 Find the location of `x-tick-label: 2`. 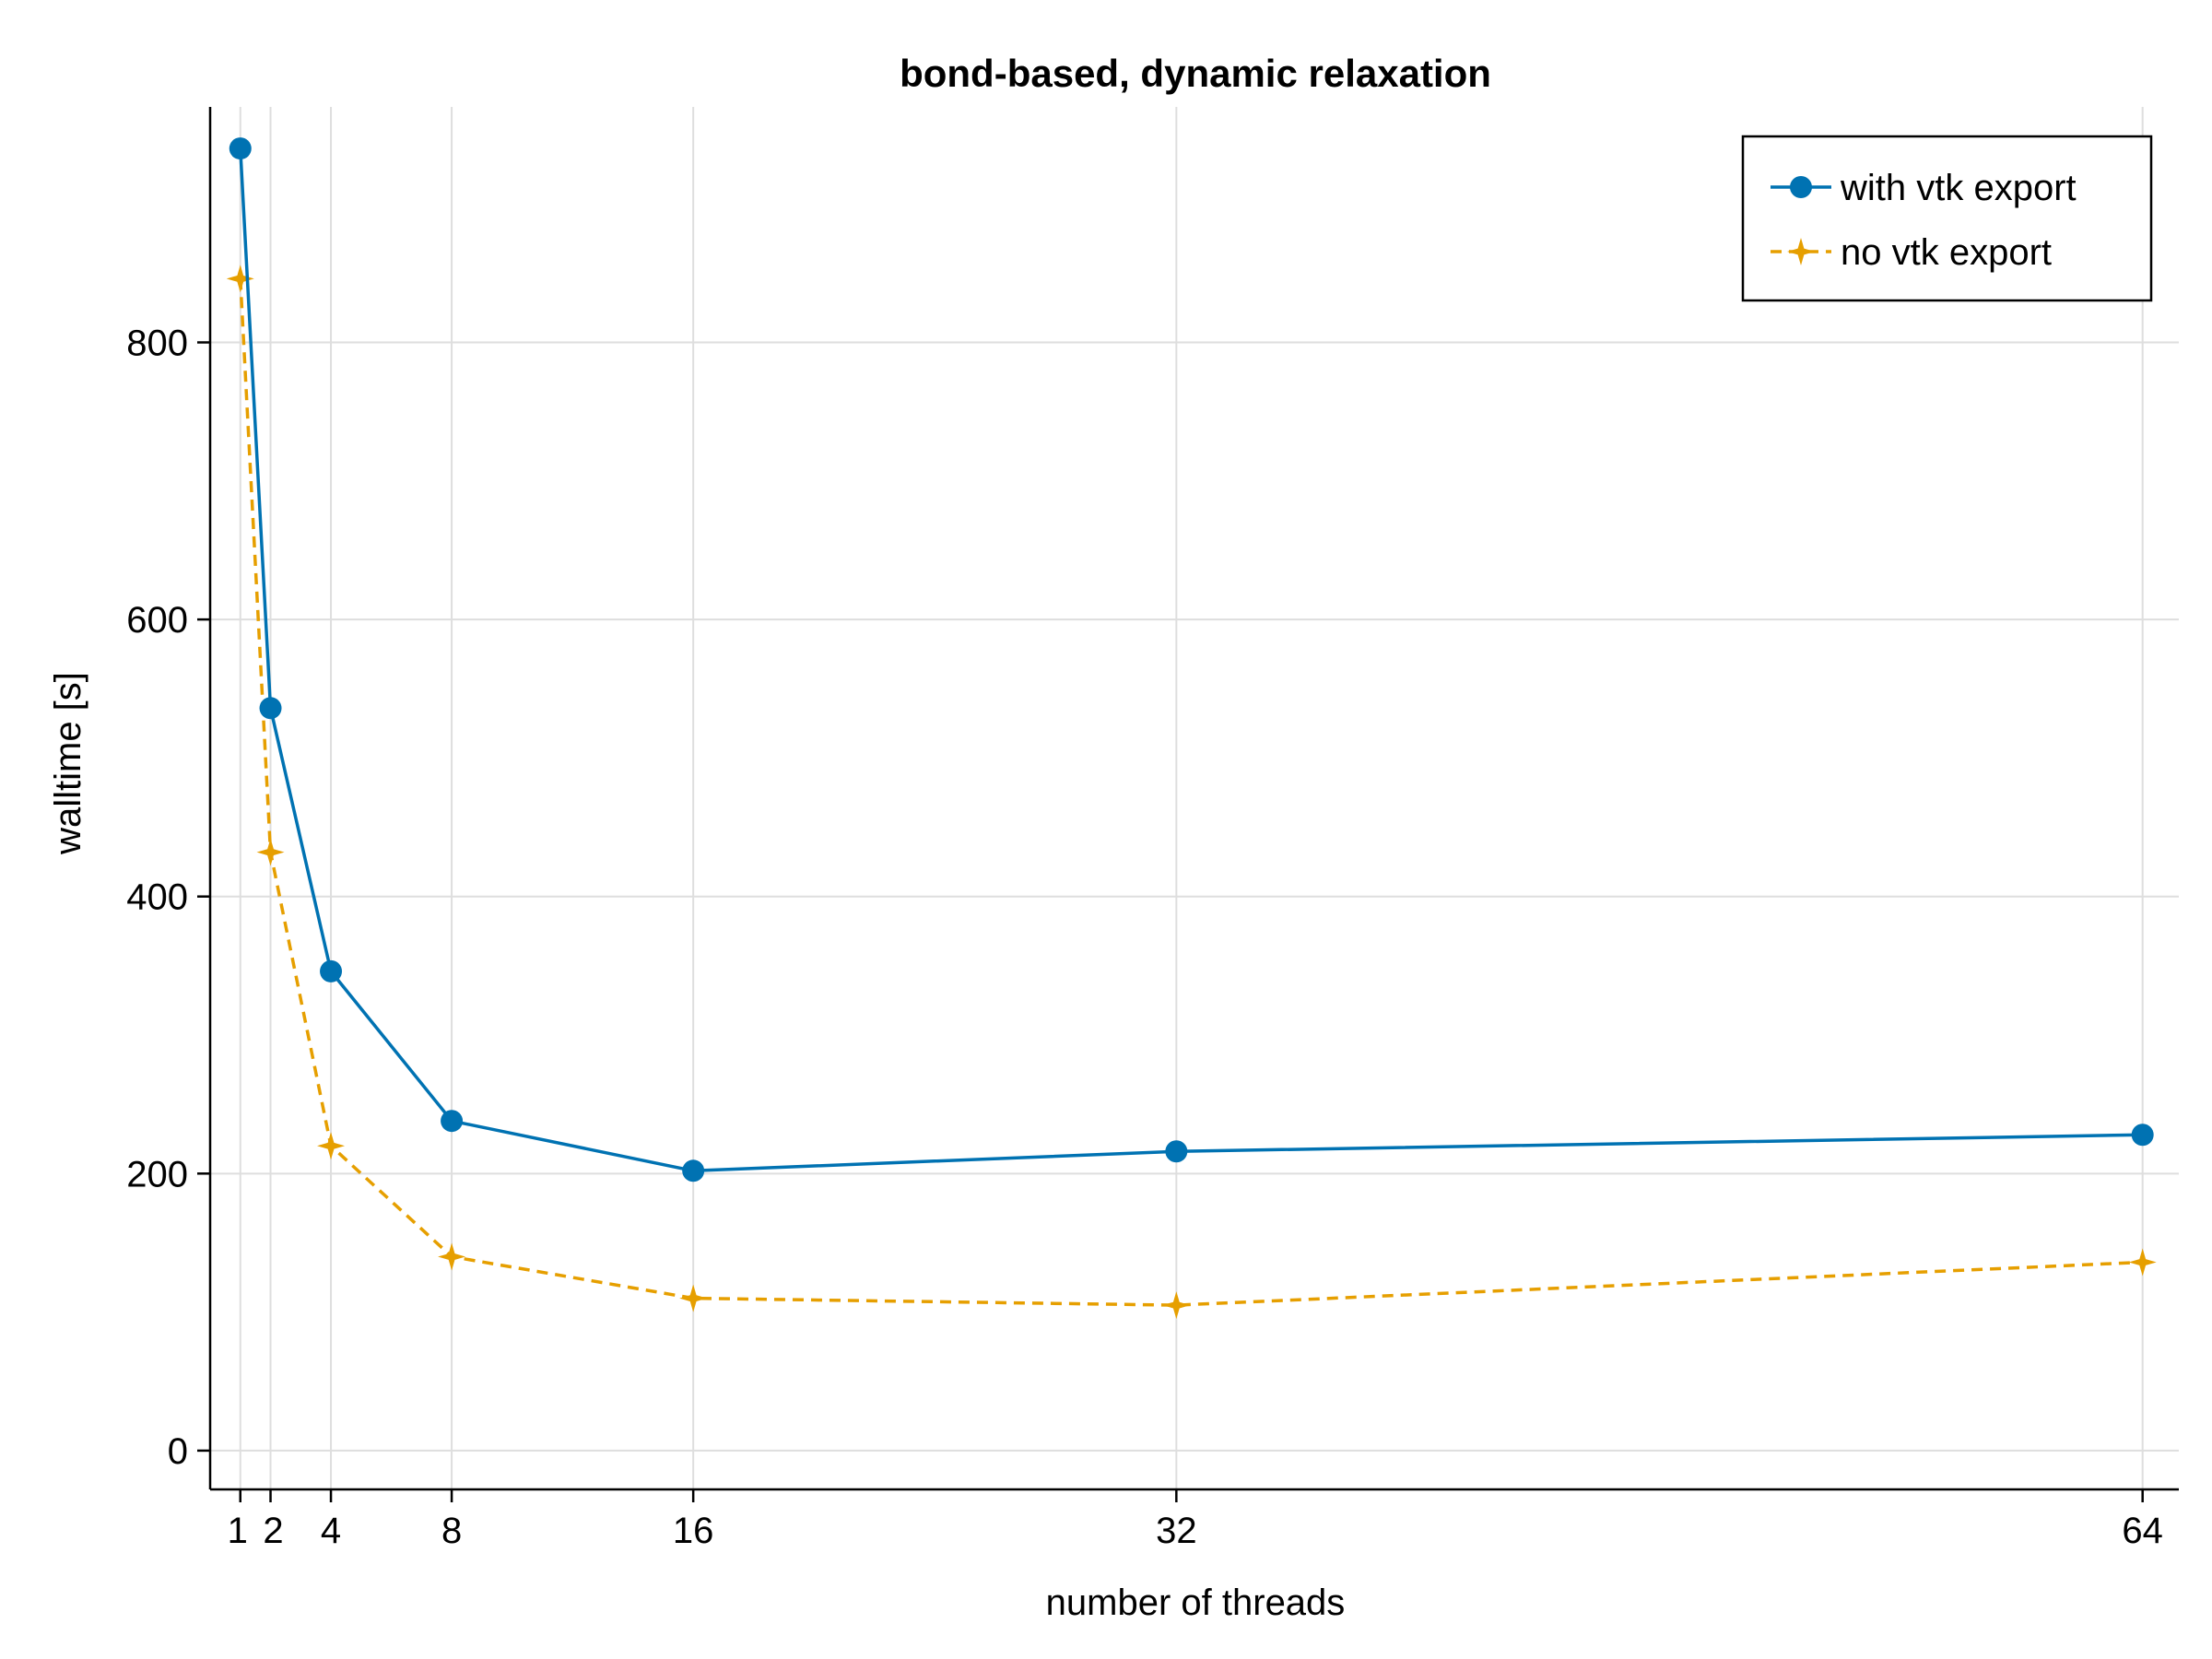

x-tick-label: 2 is located at coordinates (273, 1531).